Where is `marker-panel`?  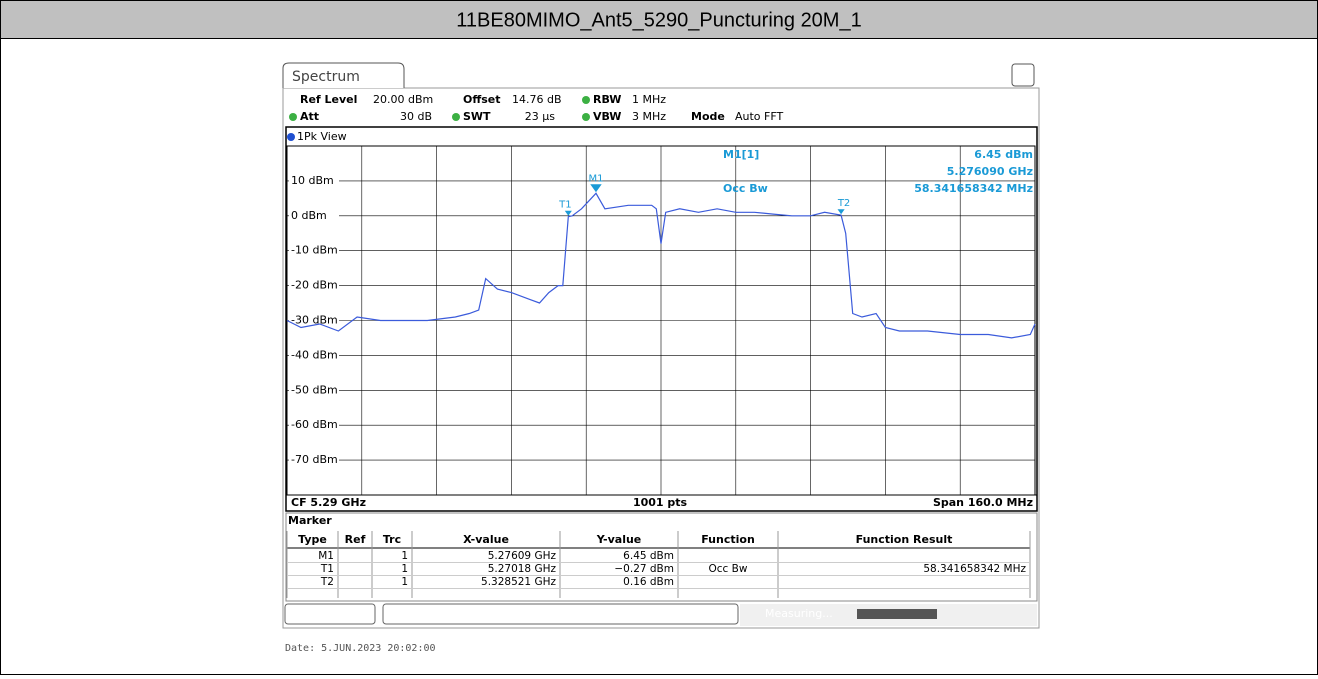 marker-panel is located at coordinates (661, 557).